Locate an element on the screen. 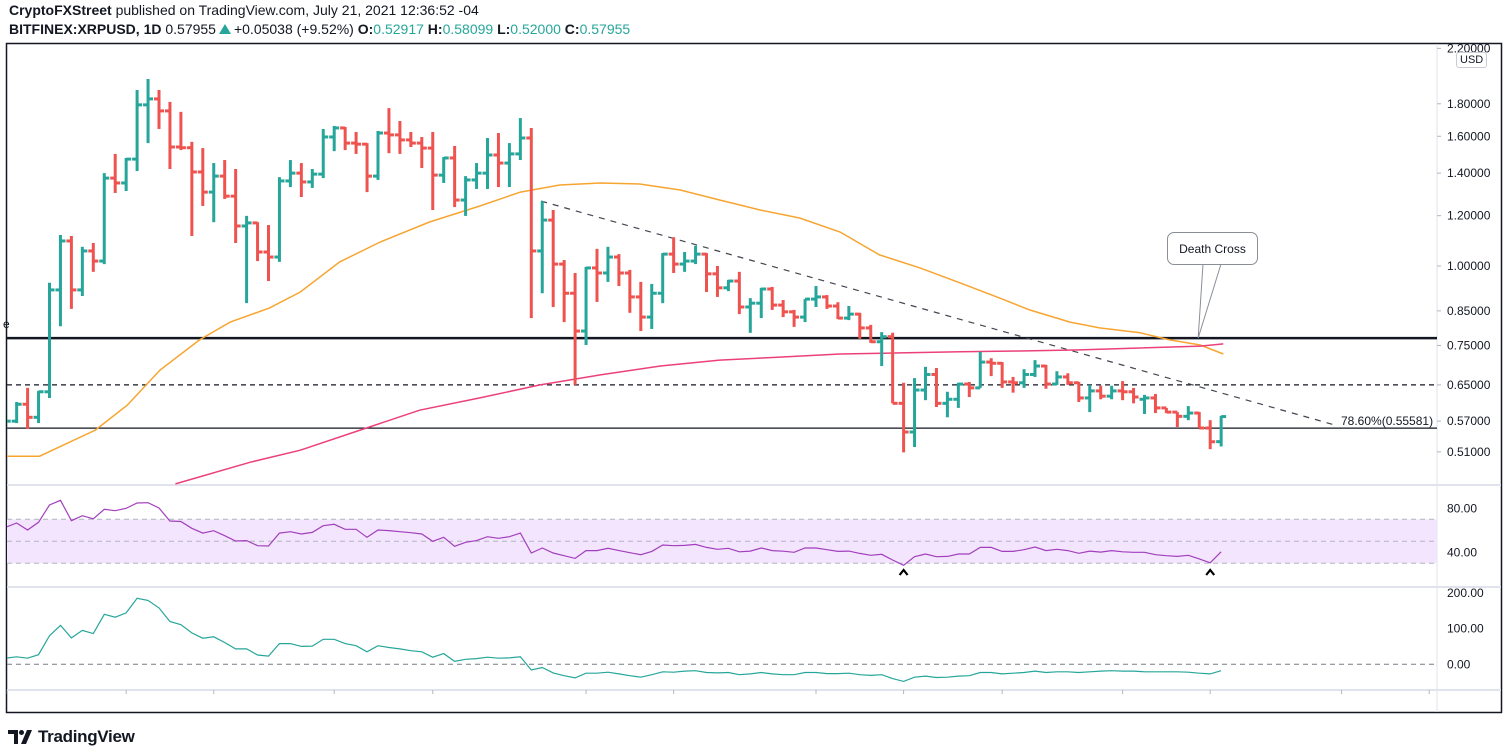 This screenshot has width=1508, height=755. price-tick-label: 1.40000 is located at coordinates (1469, 173).